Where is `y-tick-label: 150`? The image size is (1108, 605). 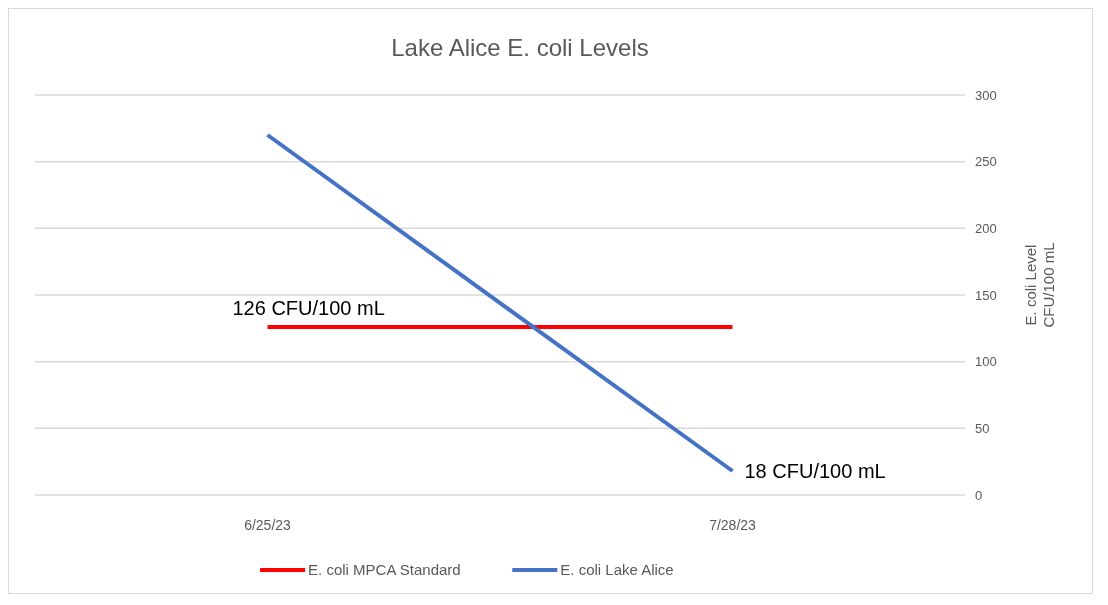 y-tick-label: 150 is located at coordinates (986, 295).